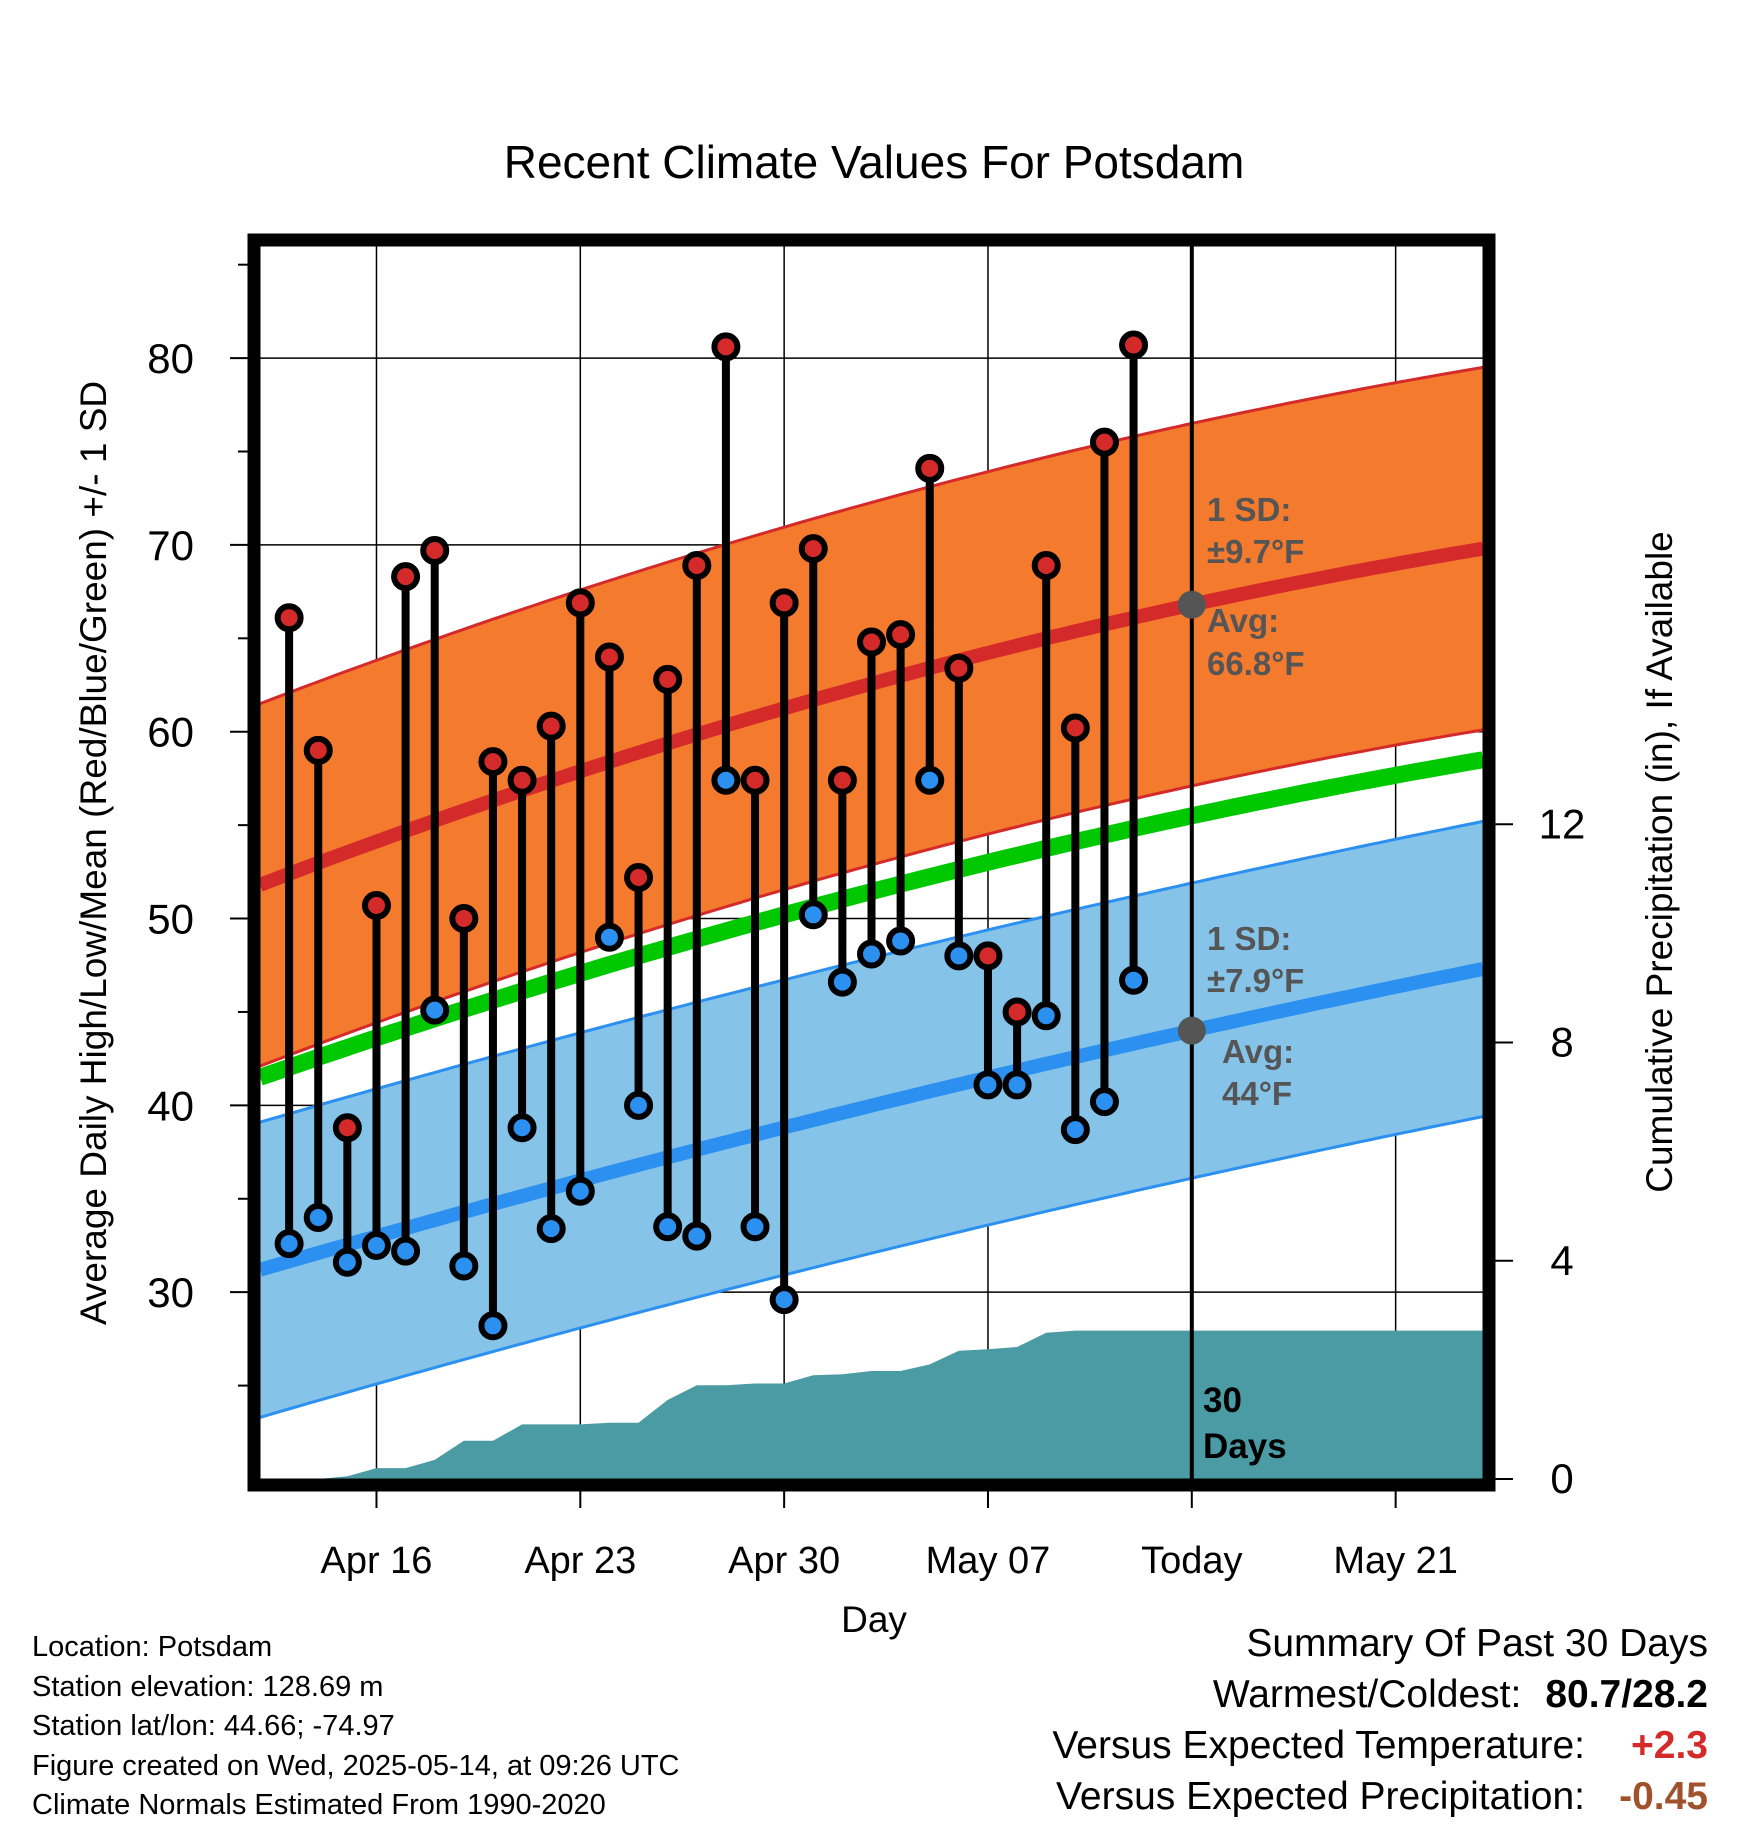  I want to click on cumulative-precip-area, so click(871, 1404).